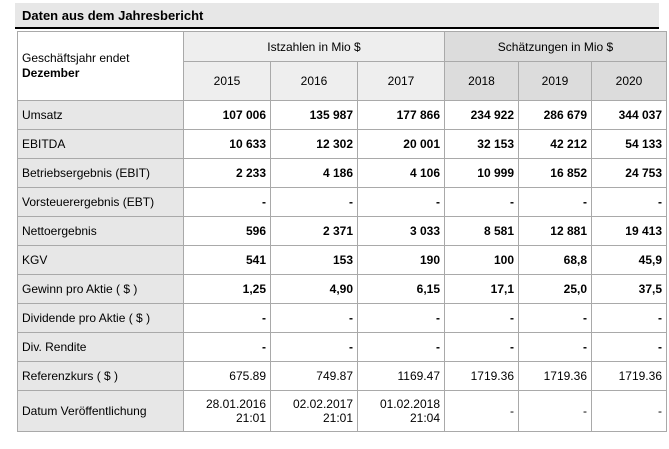 The width and height of the screenshot is (669, 449). I want to click on row-label: KGV, so click(100, 260).